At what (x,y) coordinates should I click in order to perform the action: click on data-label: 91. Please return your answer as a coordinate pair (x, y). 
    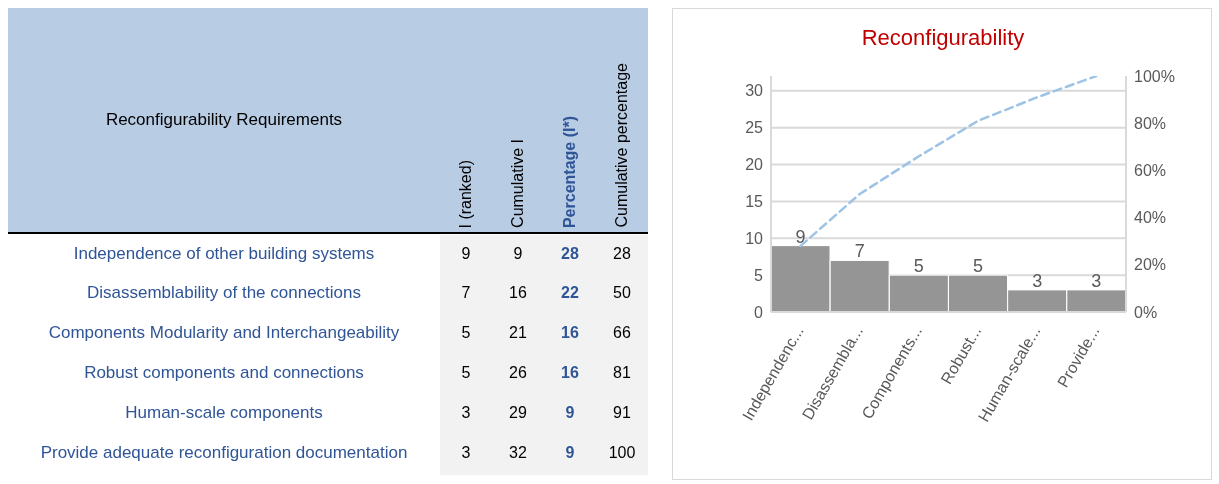
    Looking at the image, I should click on (622, 413).